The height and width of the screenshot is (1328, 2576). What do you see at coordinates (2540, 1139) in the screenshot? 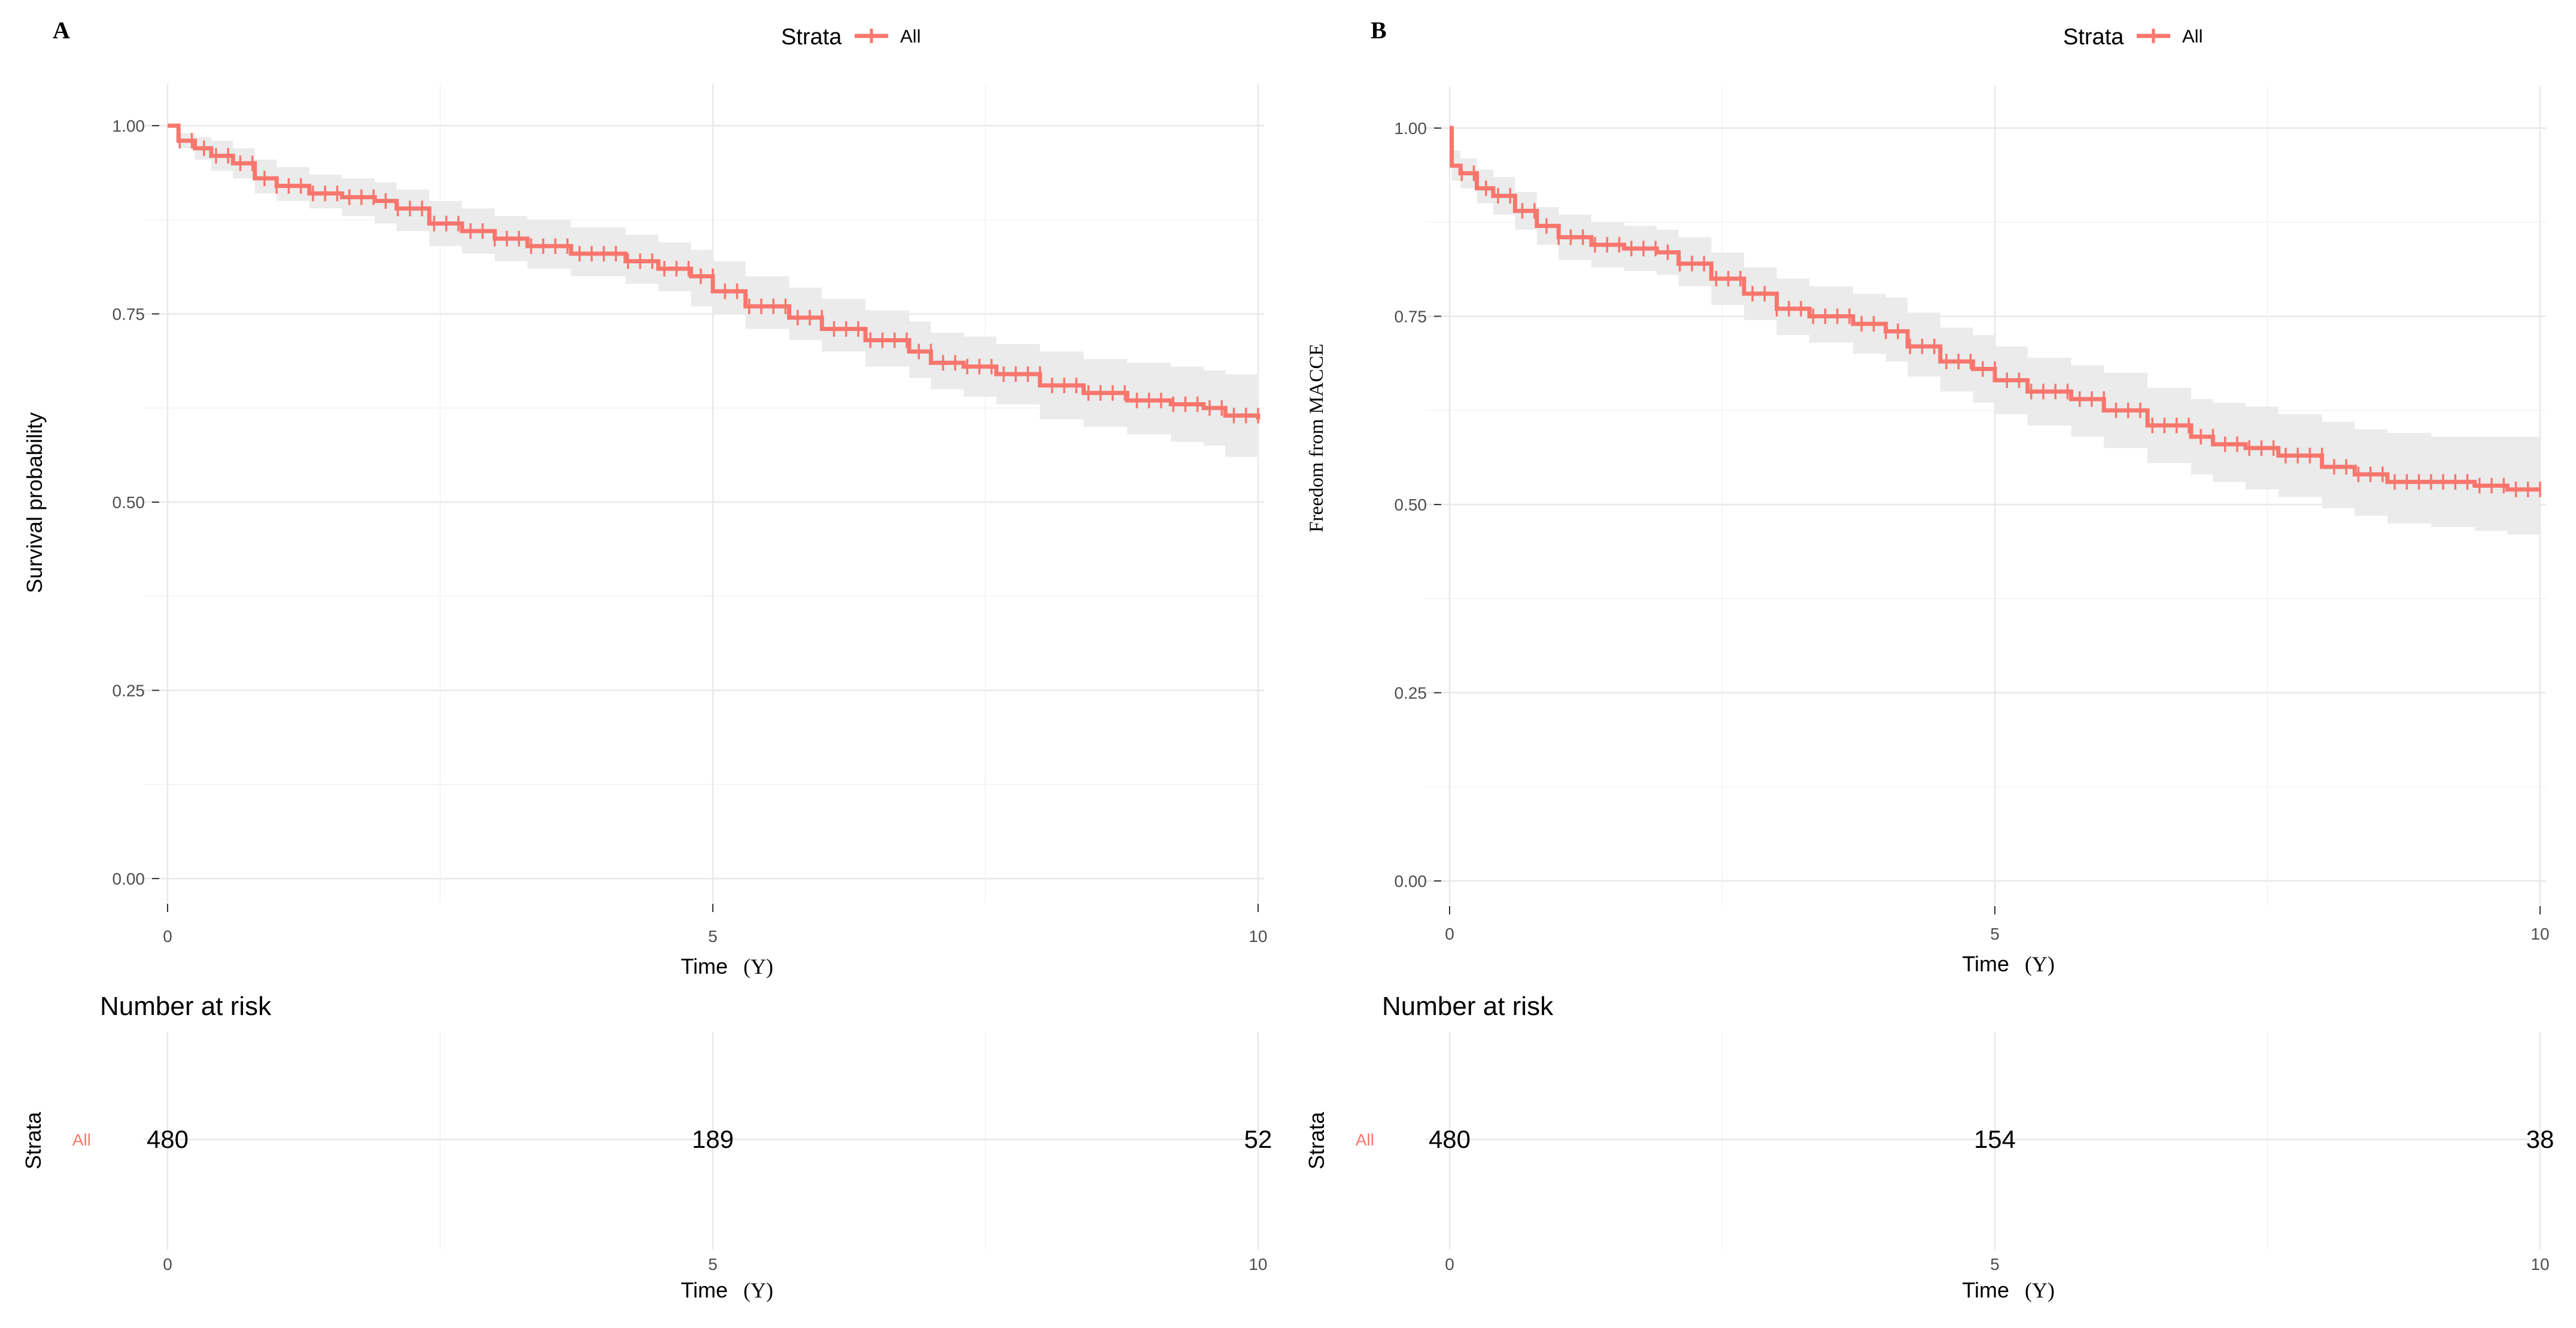
I see `risk-count: 38` at bounding box center [2540, 1139].